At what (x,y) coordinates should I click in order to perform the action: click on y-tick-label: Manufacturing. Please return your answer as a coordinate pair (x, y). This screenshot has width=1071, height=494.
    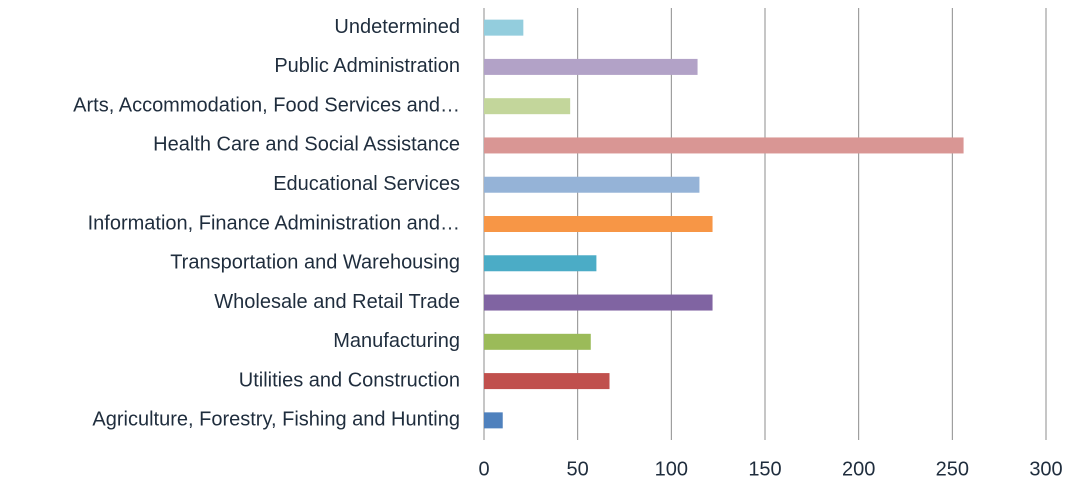
    Looking at the image, I should click on (396, 341).